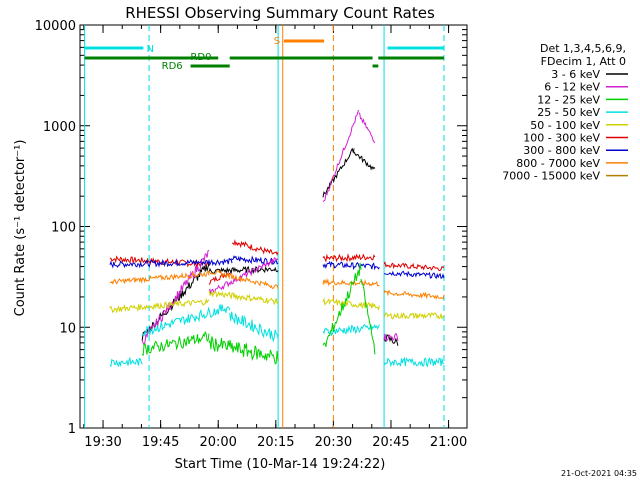 The width and height of the screenshot is (640, 480). I want to click on footer-timestamp: 21-Oct-2021 04:35, so click(599, 473).